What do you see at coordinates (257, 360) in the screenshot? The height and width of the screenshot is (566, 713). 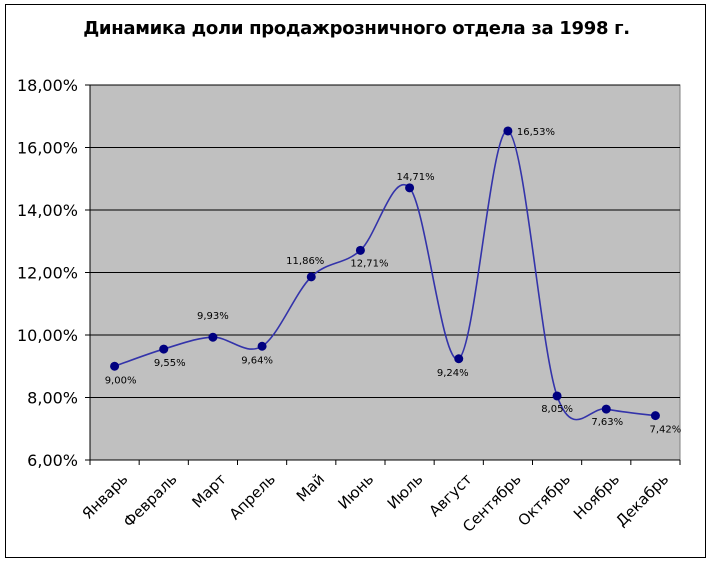 I see `data-label: 9,64%` at bounding box center [257, 360].